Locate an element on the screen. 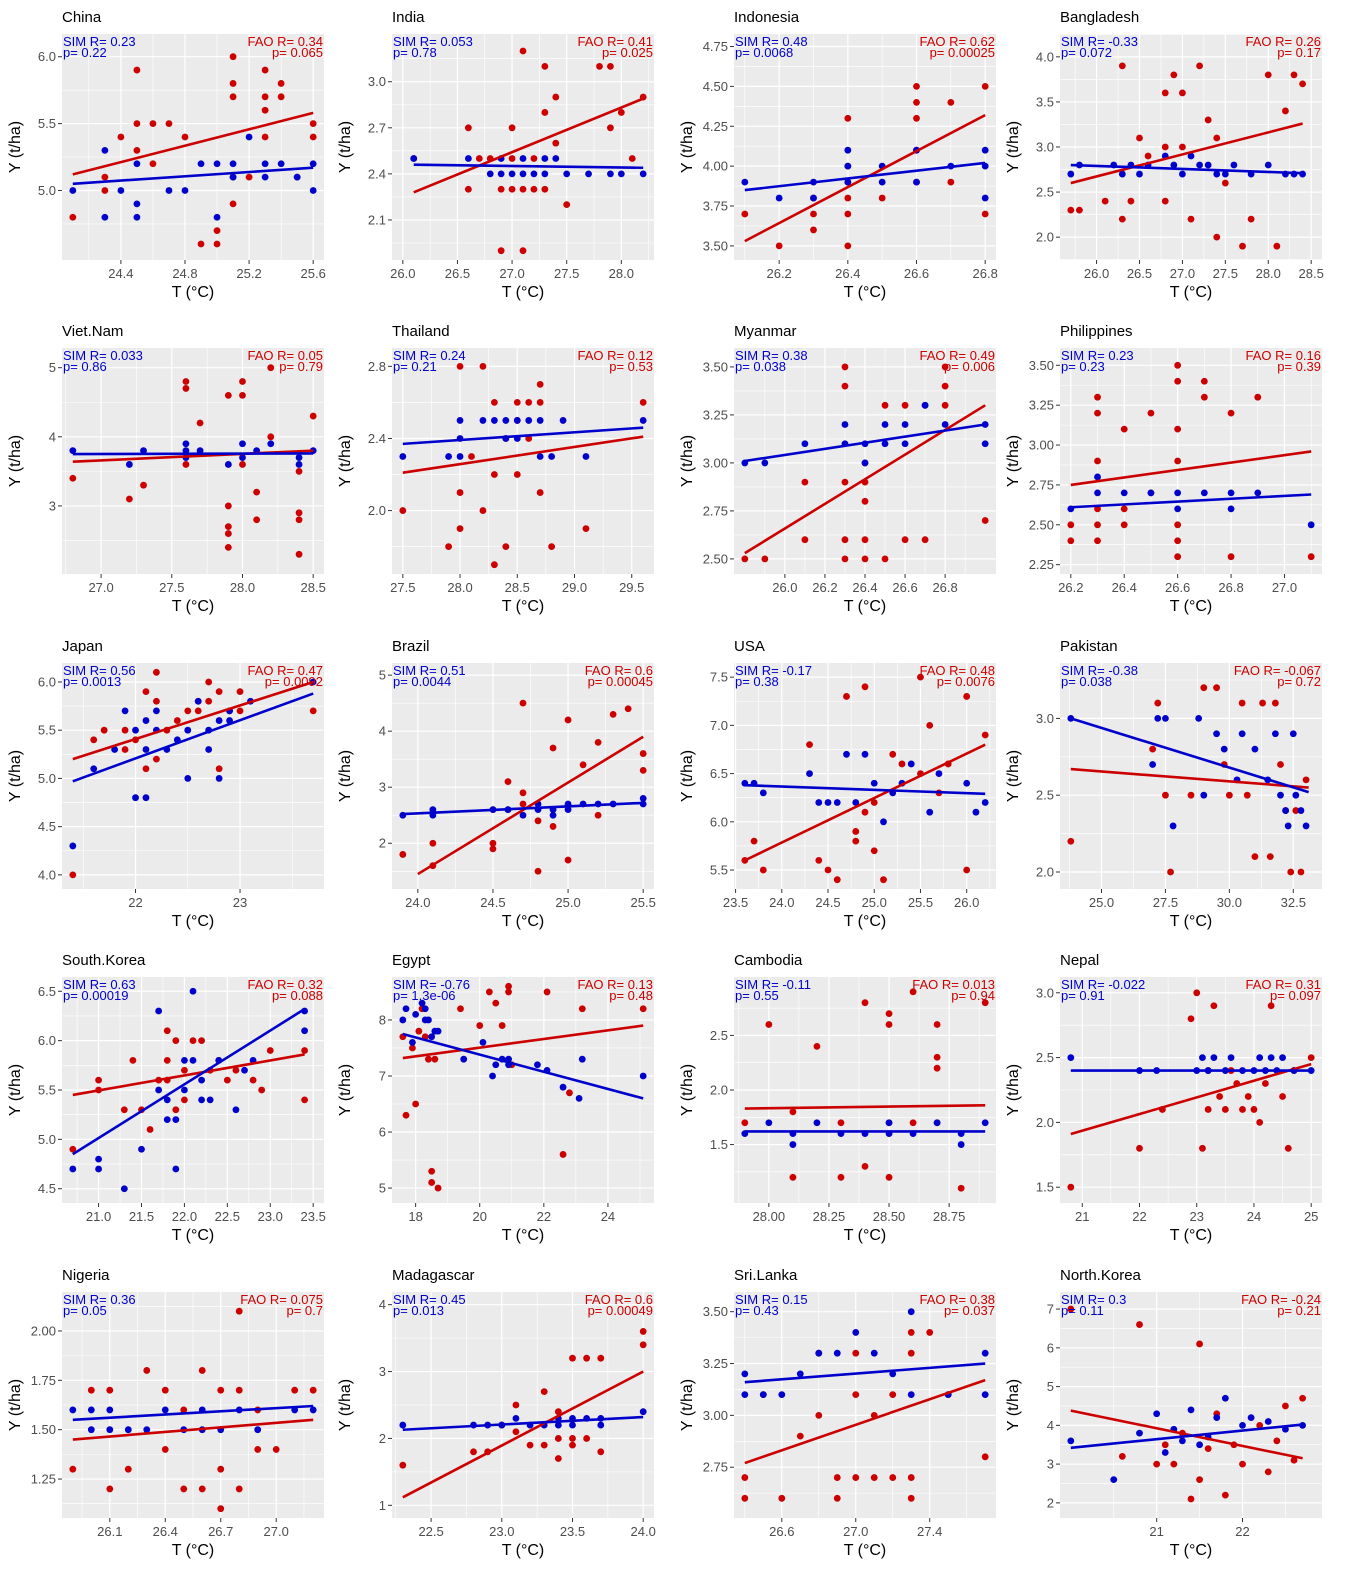  y-tick-label: 1.50 is located at coordinates (43, 1429).